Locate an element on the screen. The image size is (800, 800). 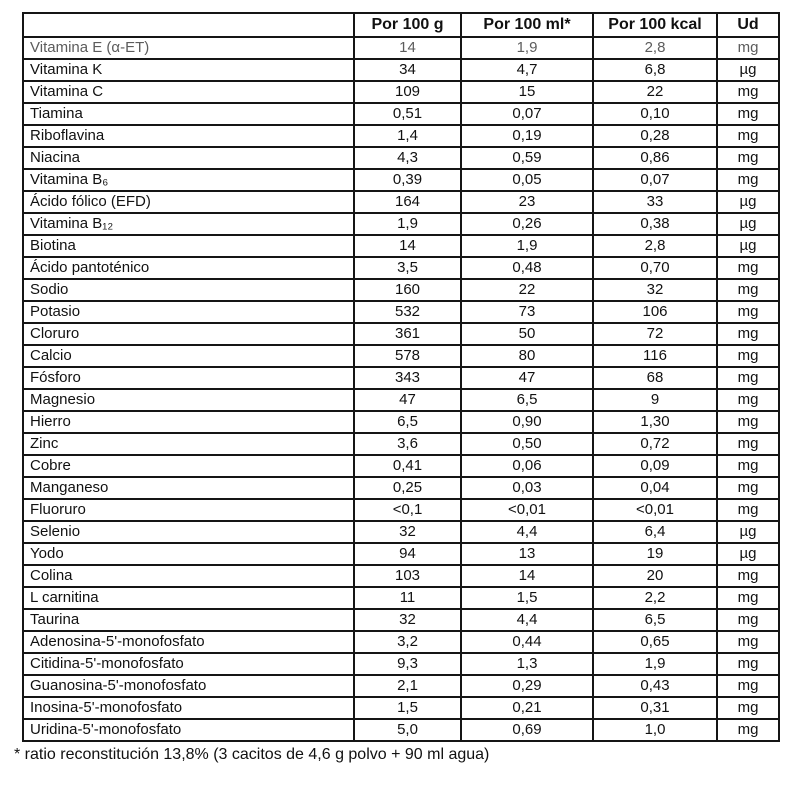
per-100kcal-value-cell: 2,8 is located at coordinates (655, 246).